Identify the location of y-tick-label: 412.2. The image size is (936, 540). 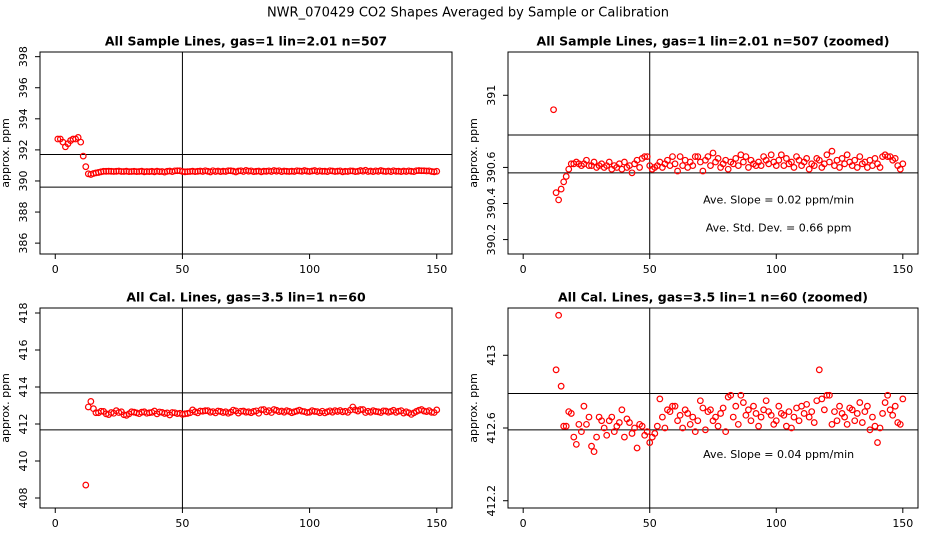
(491, 501).